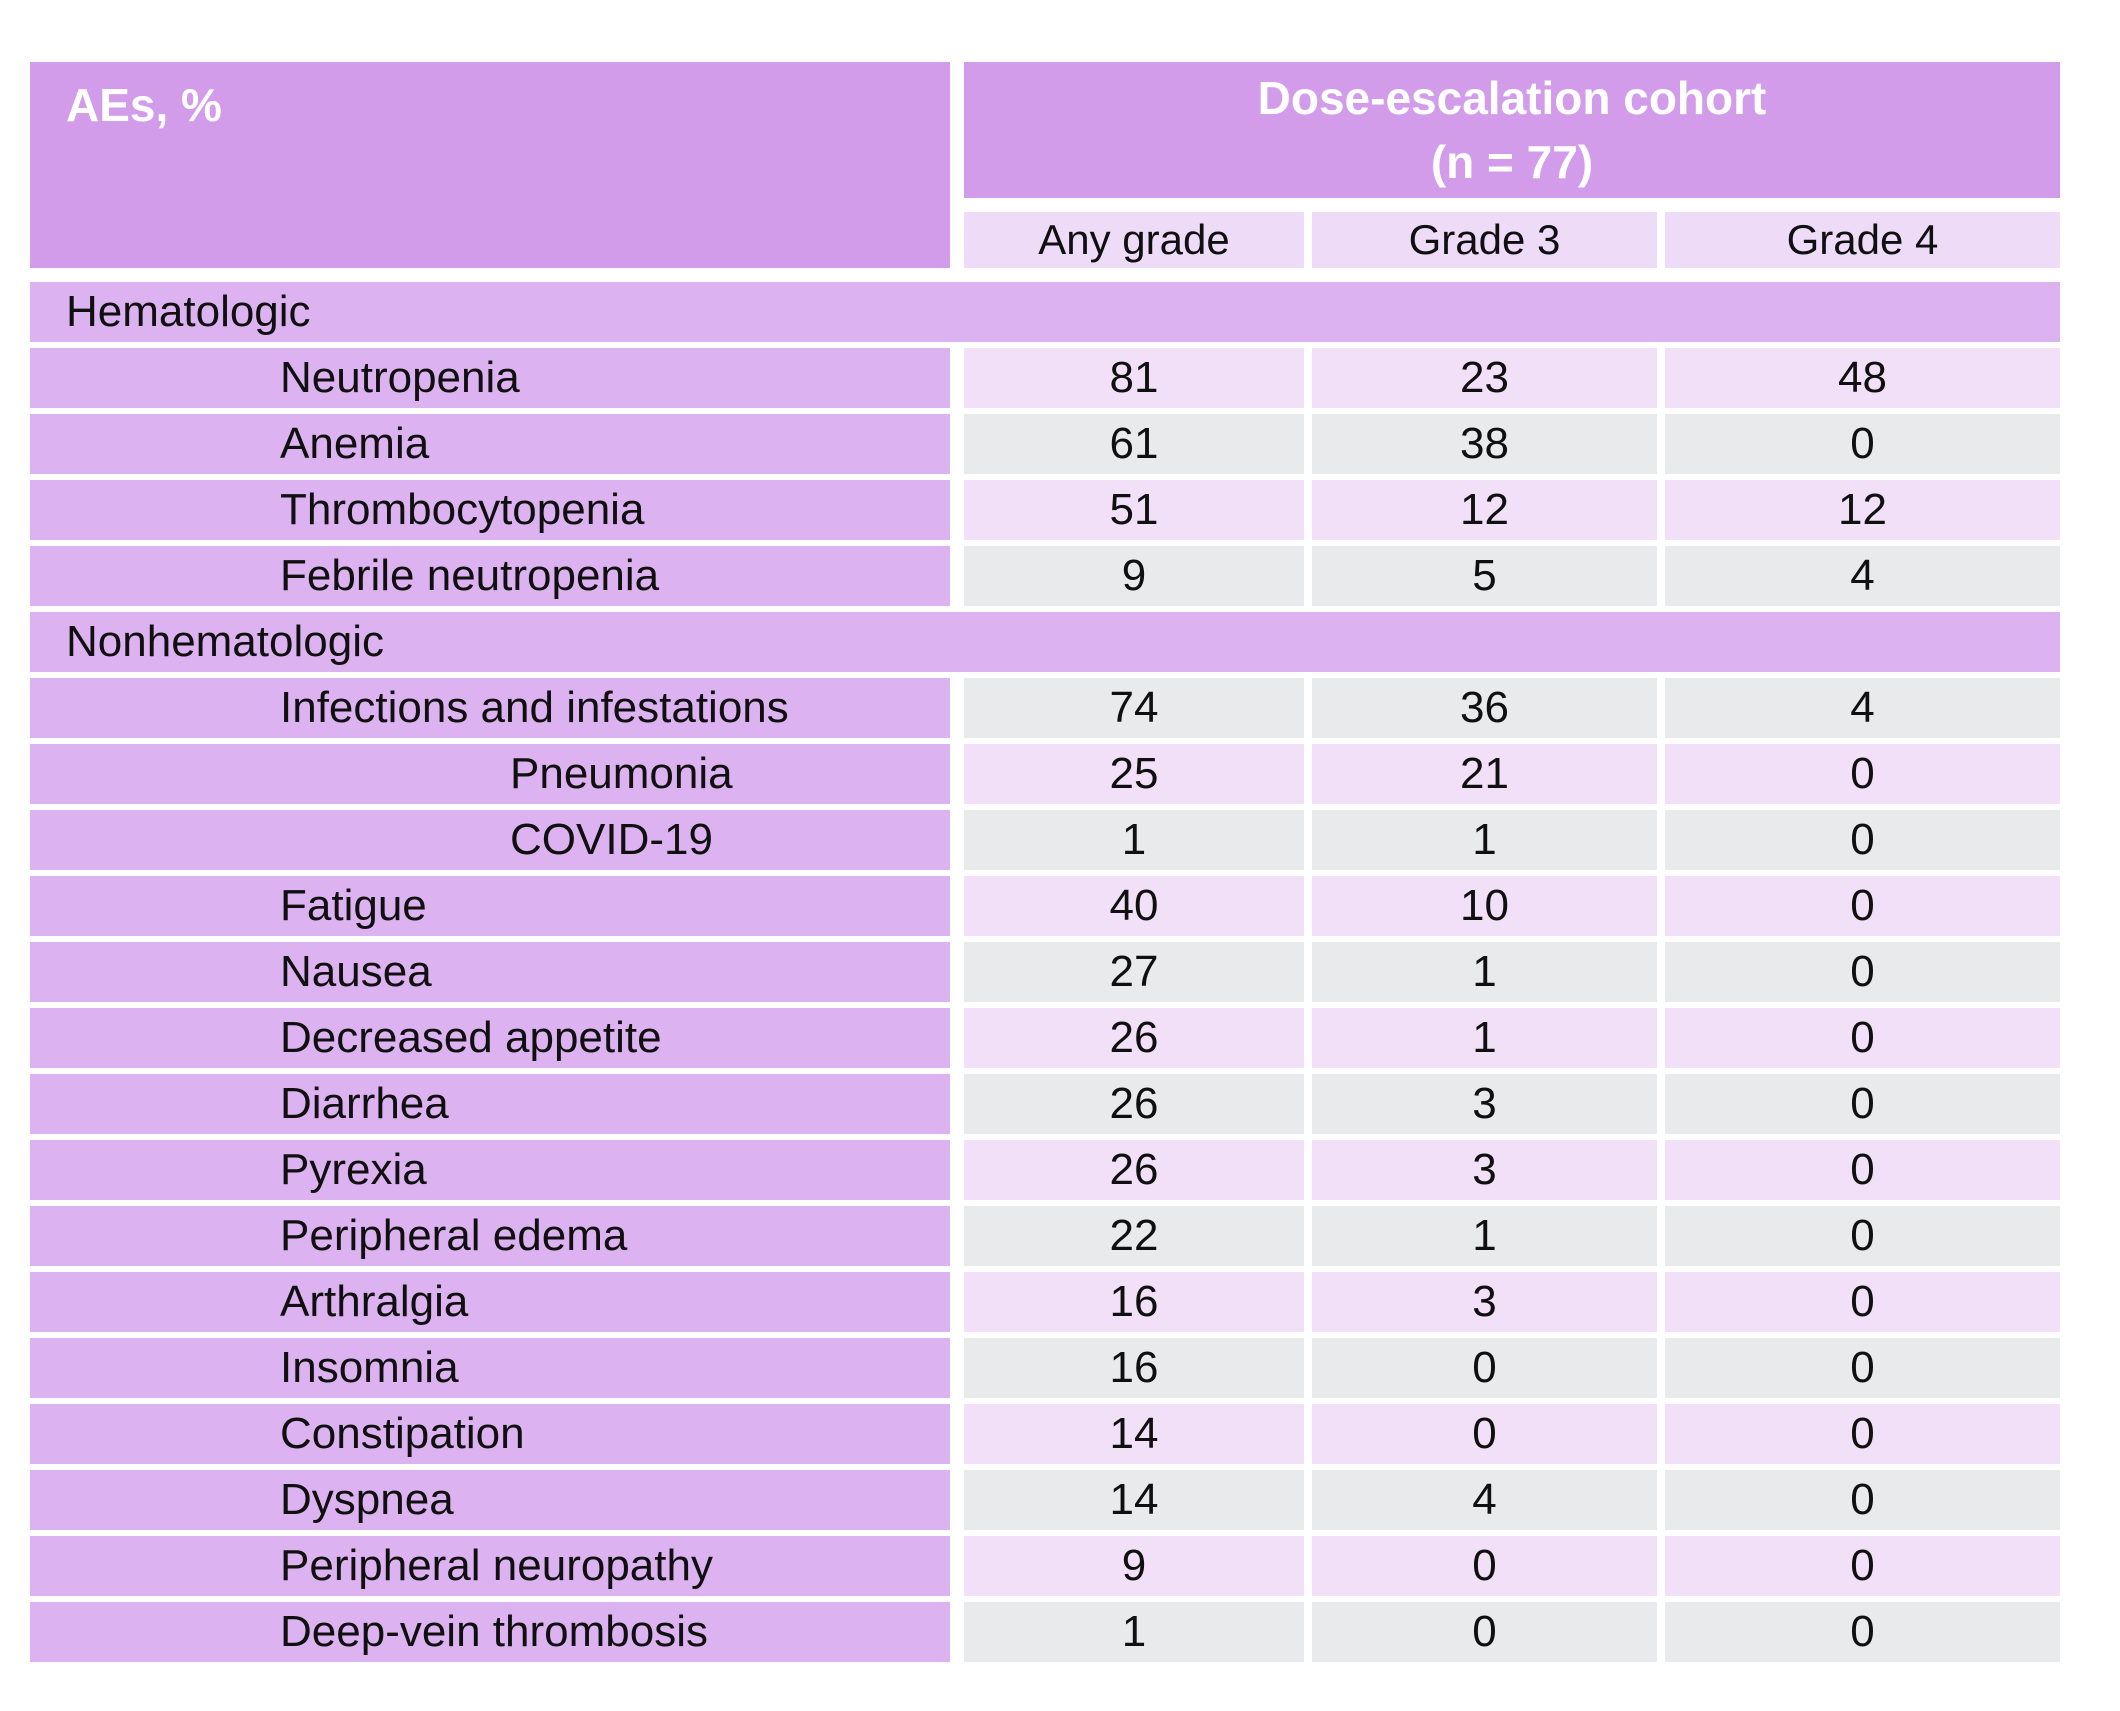 Image resolution: width=2120 pixels, height=1711 pixels. I want to click on row-label: Pyrexia, so click(490, 1170).